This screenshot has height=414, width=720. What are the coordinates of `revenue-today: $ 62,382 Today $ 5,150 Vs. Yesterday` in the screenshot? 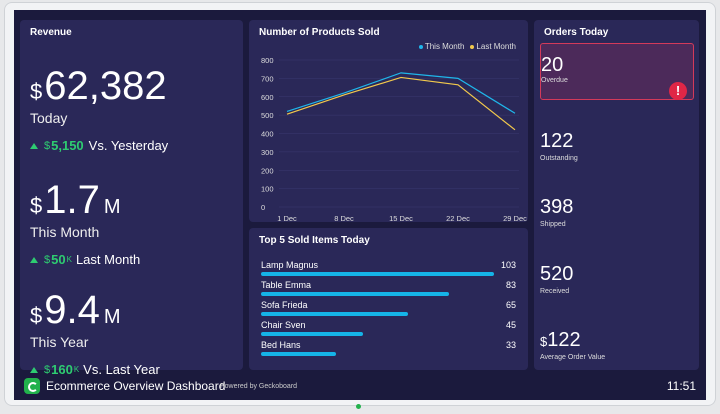 It's located at (99, 109).